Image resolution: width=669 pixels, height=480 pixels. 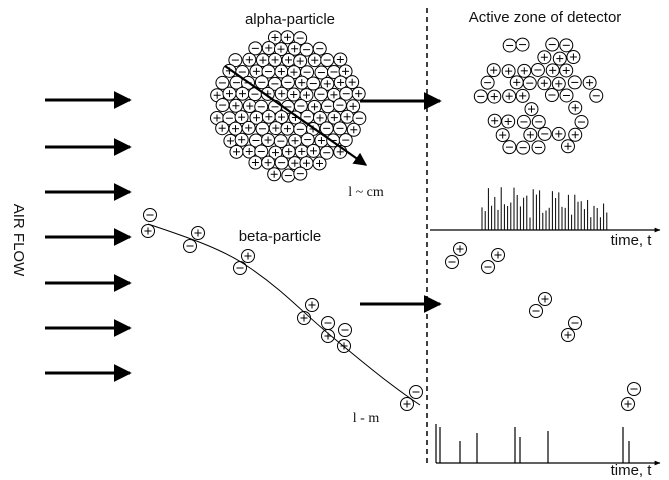 What do you see at coordinates (280, 236) in the screenshot?
I see `beta-title: beta-particle` at bounding box center [280, 236].